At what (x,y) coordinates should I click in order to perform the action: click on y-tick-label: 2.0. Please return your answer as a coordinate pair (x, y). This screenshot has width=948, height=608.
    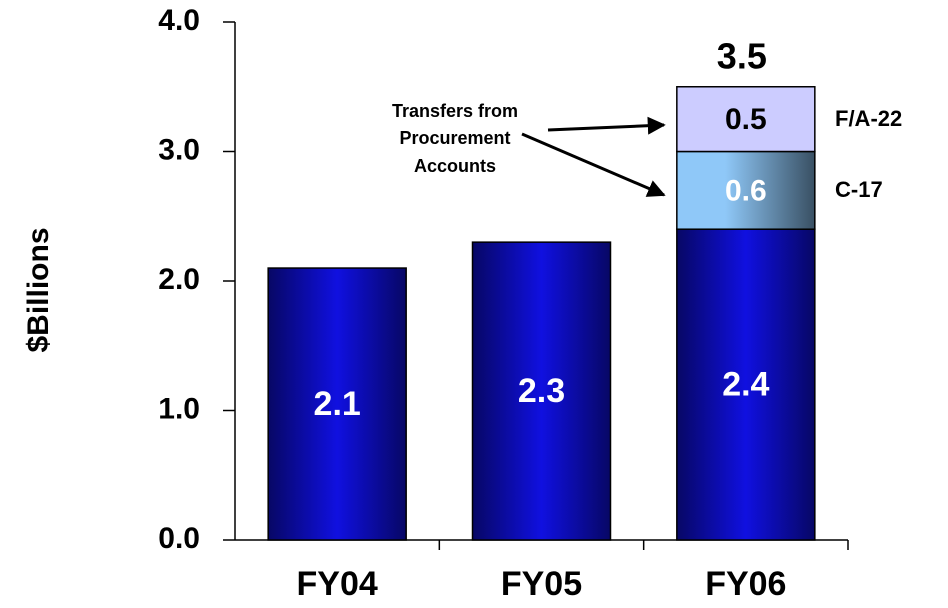
    Looking at the image, I should click on (179, 279).